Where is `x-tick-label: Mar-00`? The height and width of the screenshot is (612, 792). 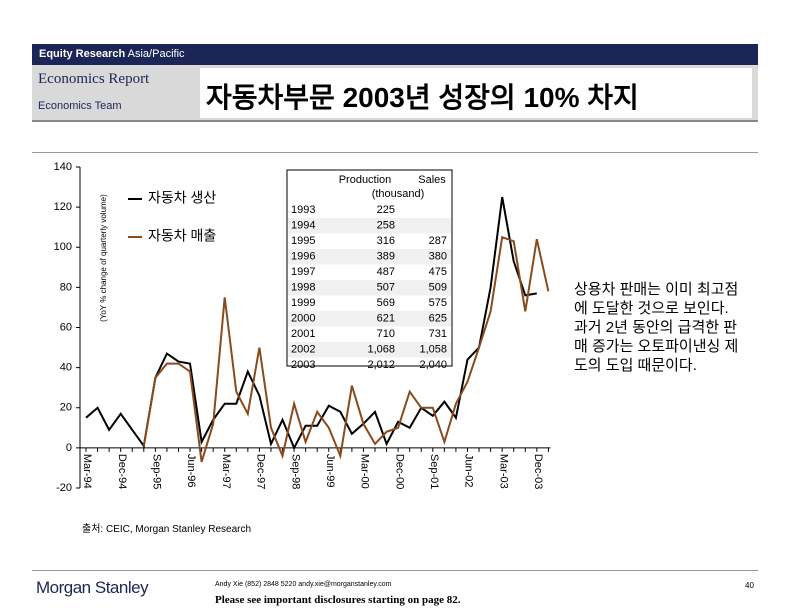 x-tick-label: Mar-00 is located at coordinates (365, 471).